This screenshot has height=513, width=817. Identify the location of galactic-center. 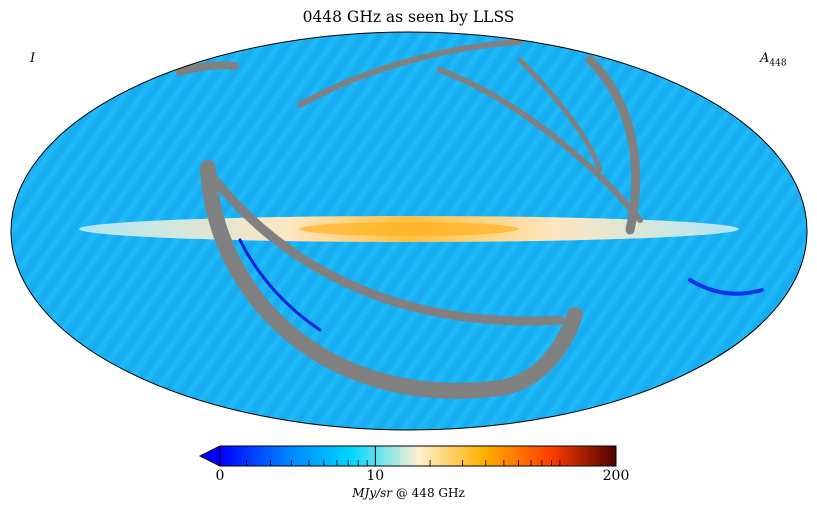
(409, 229).